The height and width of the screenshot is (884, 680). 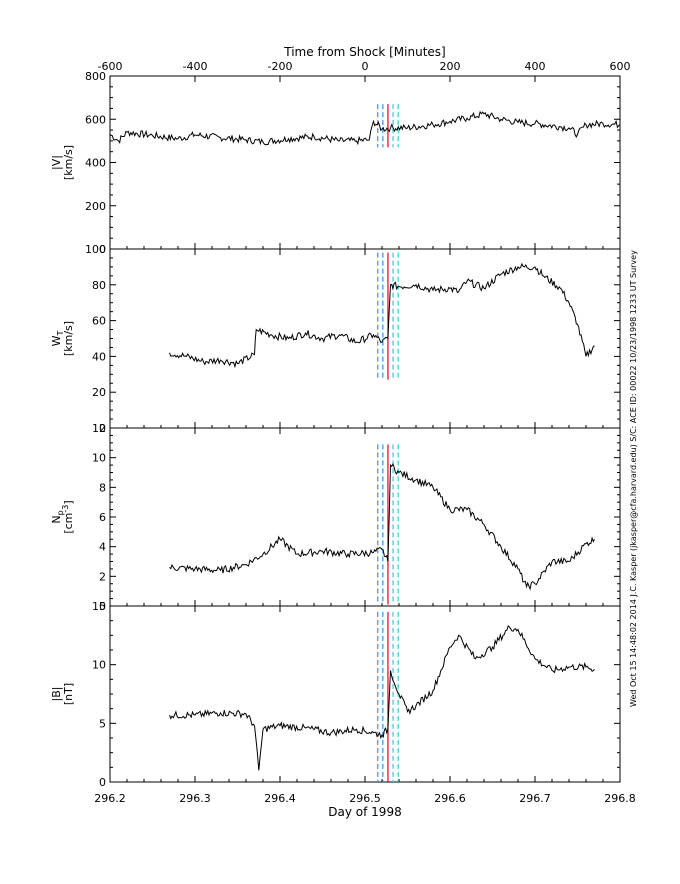 What do you see at coordinates (102, 517) in the screenshot?
I see `y-tick-label-density: 6` at bounding box center [102, 517].